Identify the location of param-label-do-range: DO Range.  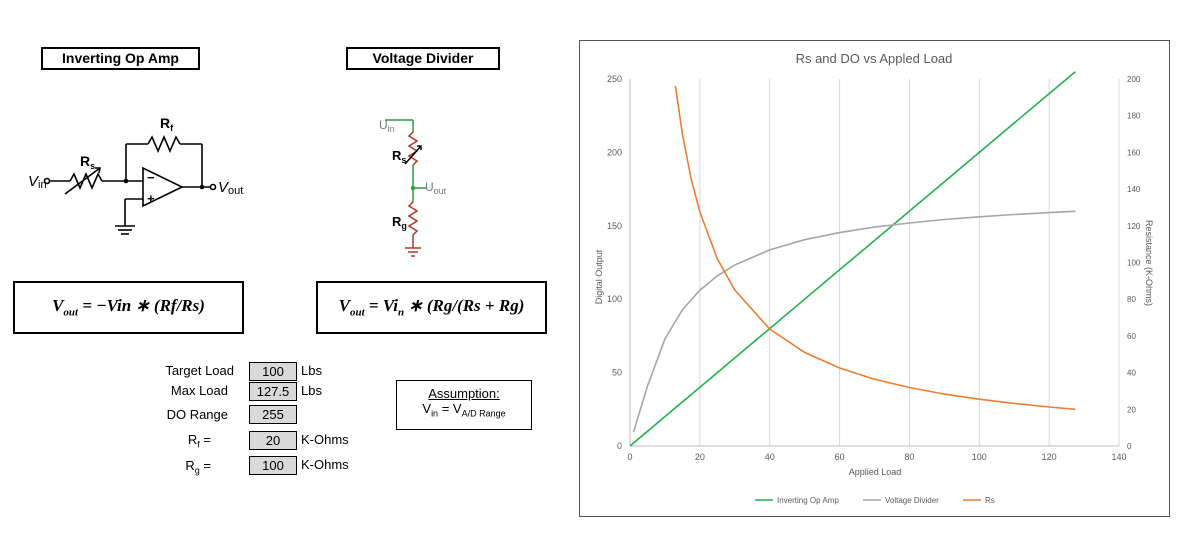
(197, 414).